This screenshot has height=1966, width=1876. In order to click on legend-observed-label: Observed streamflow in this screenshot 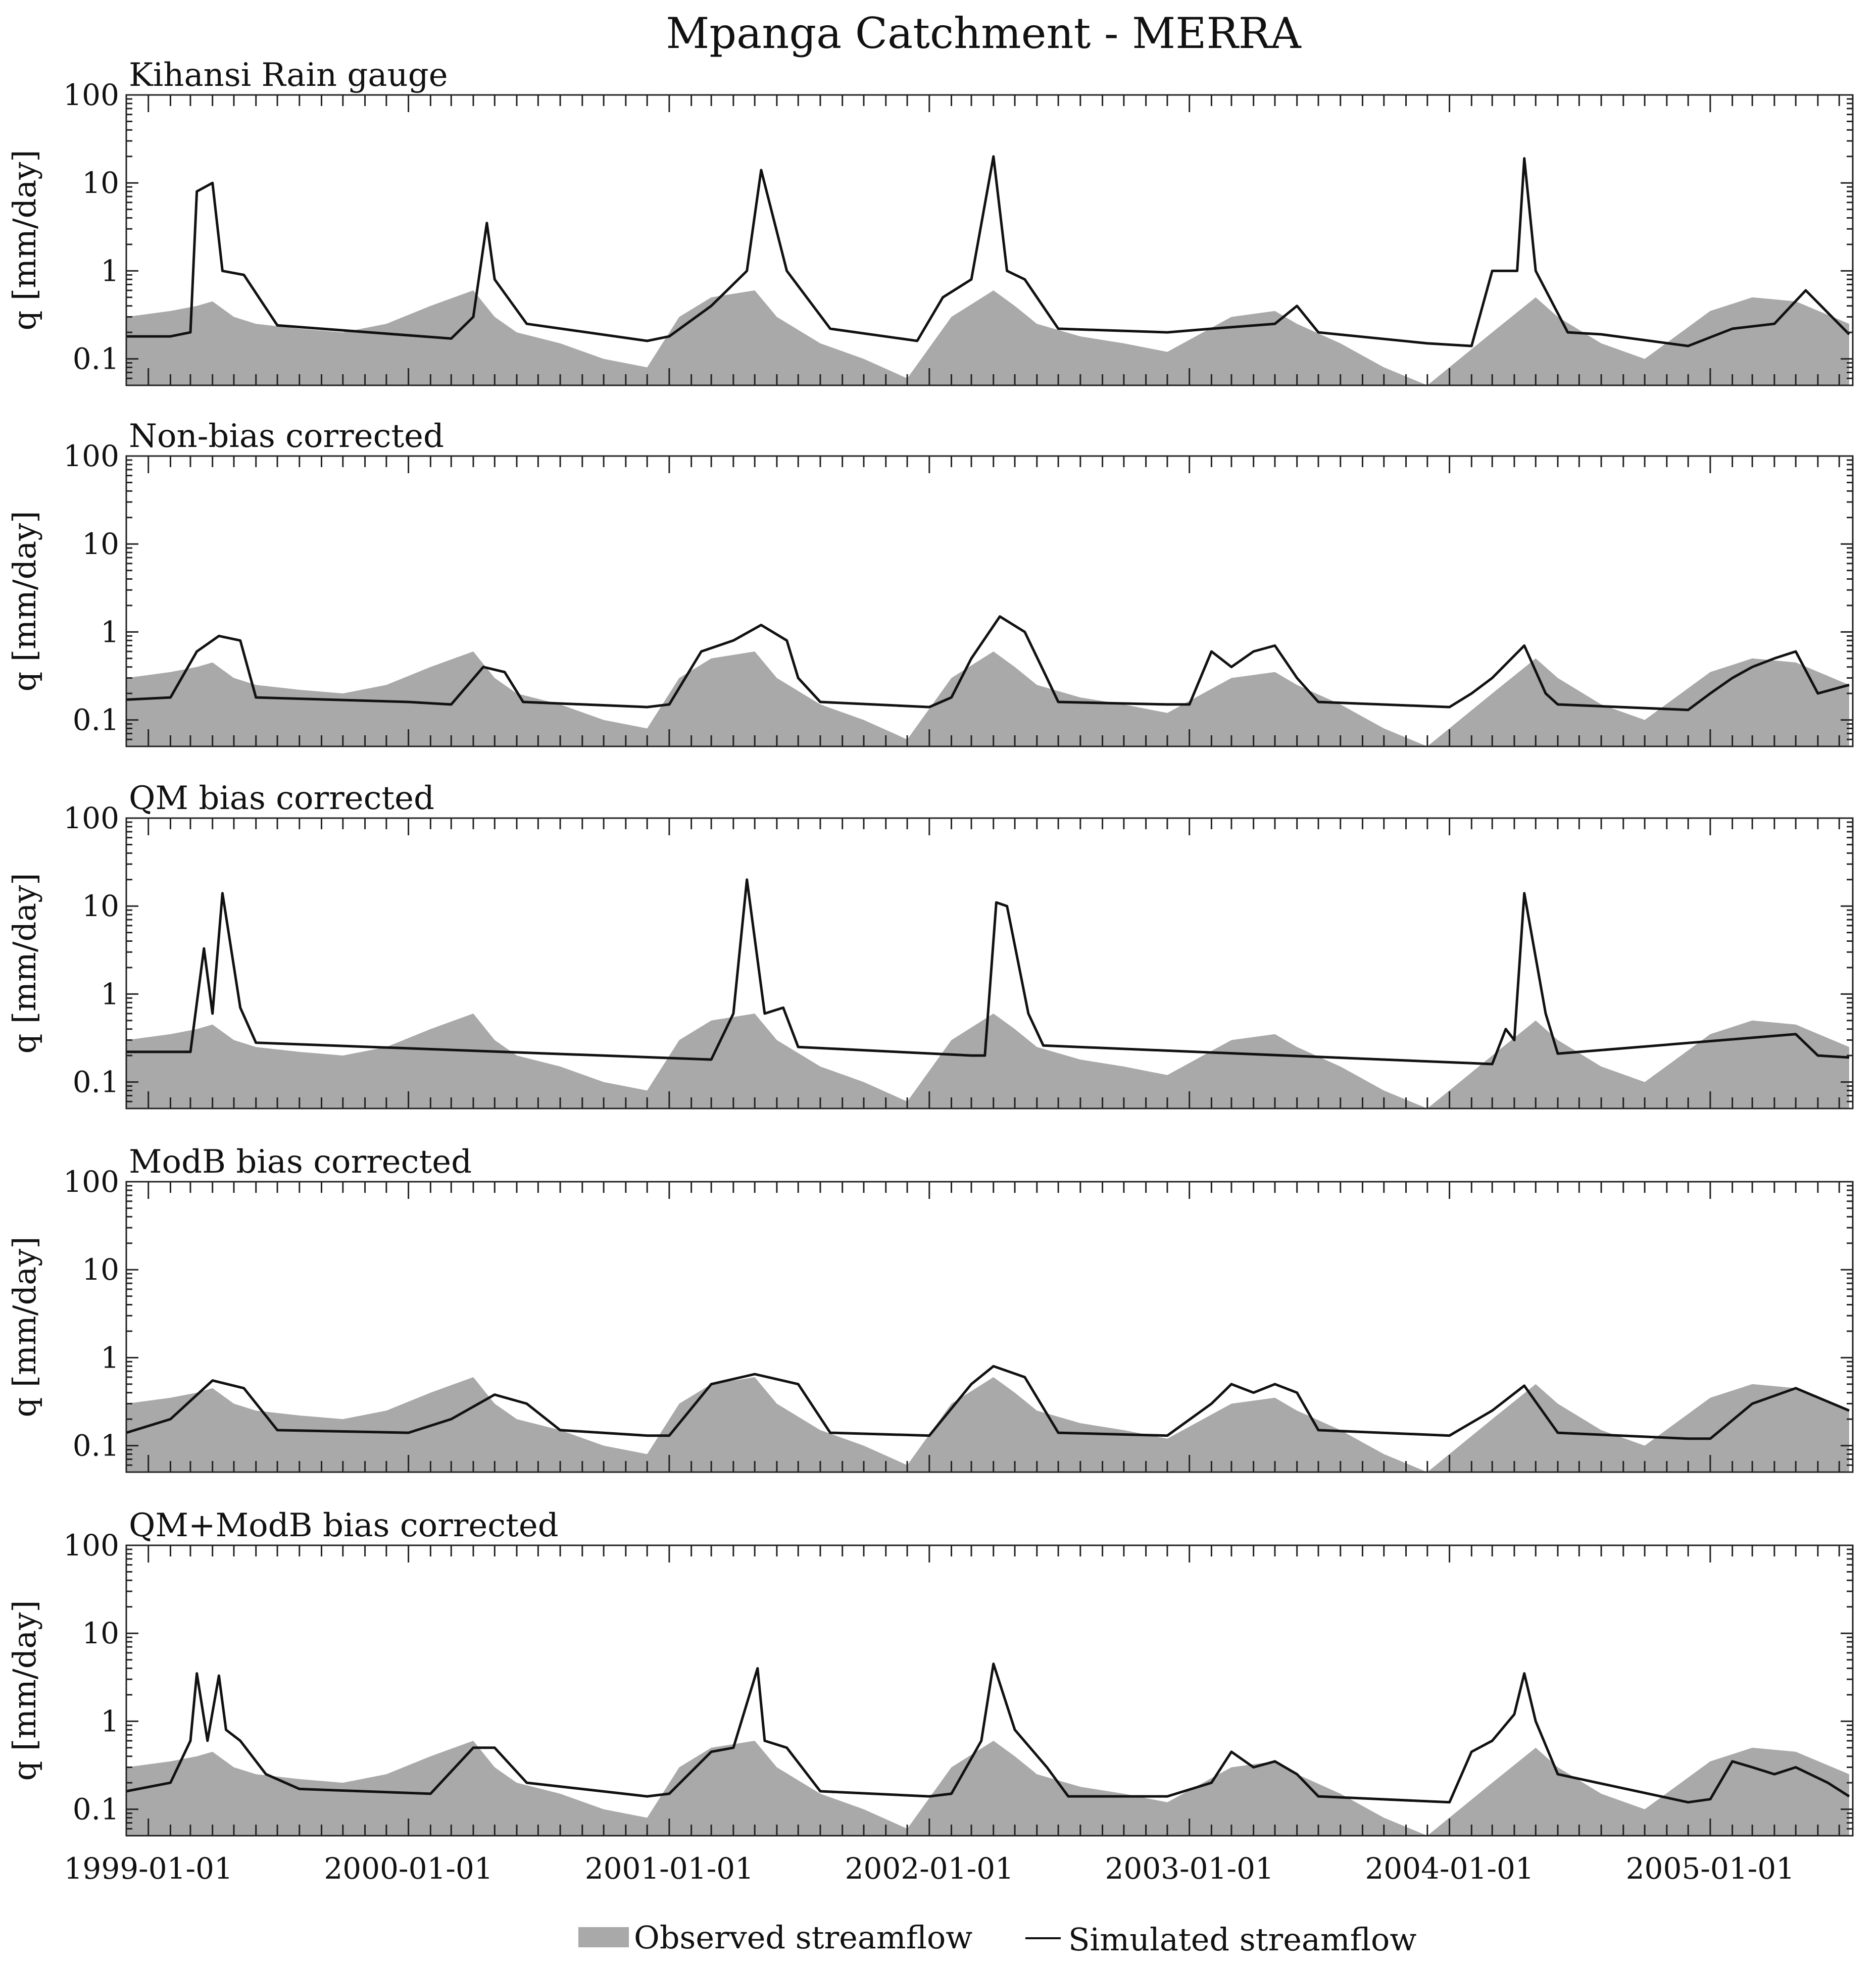, I will do `click(803, 1937)`.